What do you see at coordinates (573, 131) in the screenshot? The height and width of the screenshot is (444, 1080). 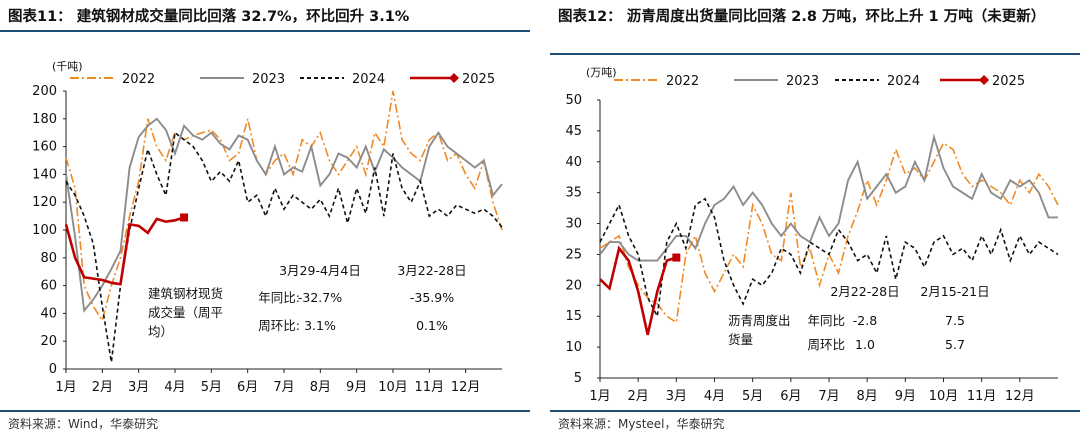 I see `y-tick-label: 45` at bounding box center [573, 131].